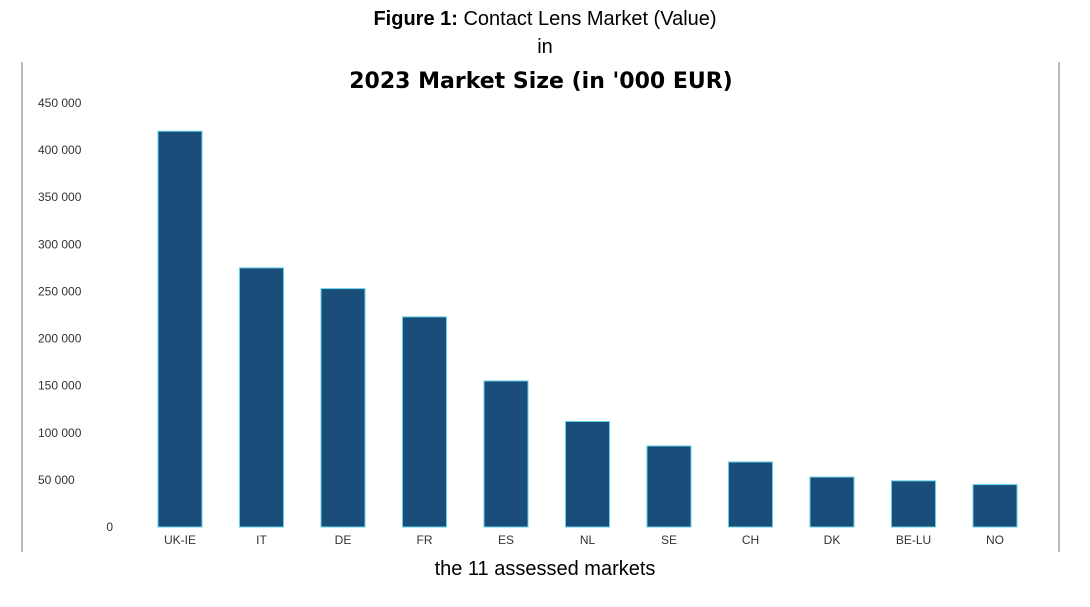 The image size is (1090, 607). I want to click on chart-frame-right-border, so click(1059, 307).